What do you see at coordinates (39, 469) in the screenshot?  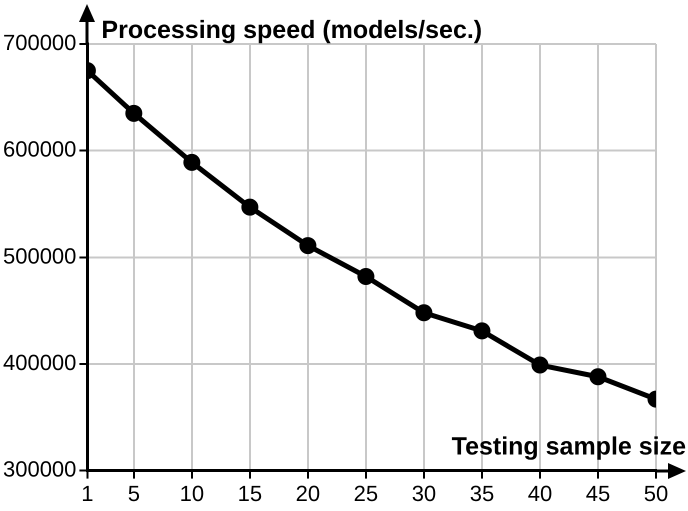 I see `y-tick-label: 300000` at bounding box center [39, 469].